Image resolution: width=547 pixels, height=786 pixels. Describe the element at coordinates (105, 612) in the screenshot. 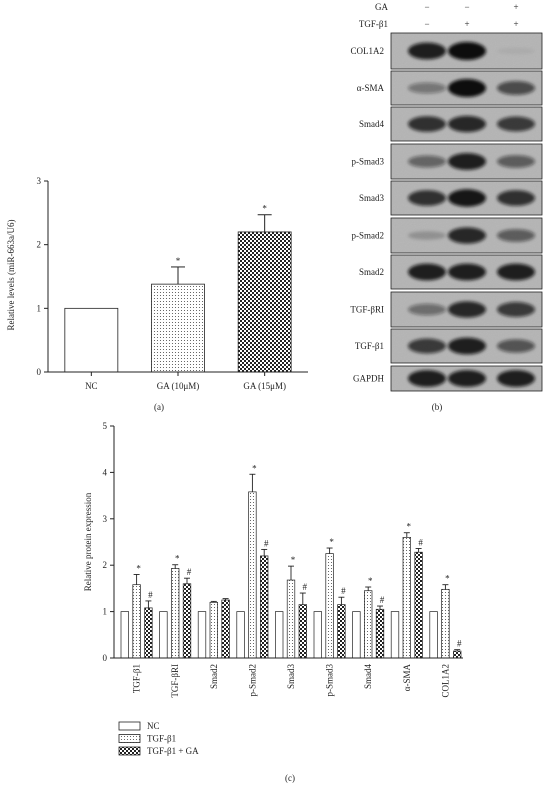

I see `panel-c-ytick-label: 1` at that location.